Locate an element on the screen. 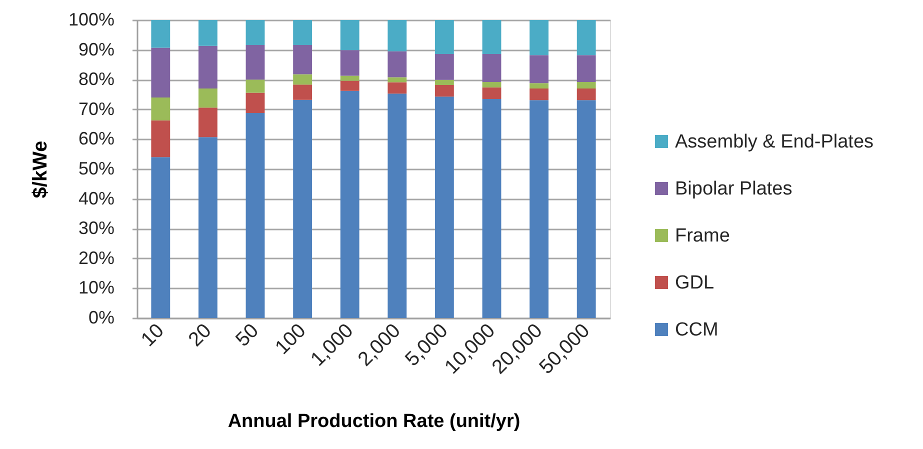 Image resolution: width=923 pixels, height=449 pixels. y-tick-label: 30% is located at coordinates (96, 228).